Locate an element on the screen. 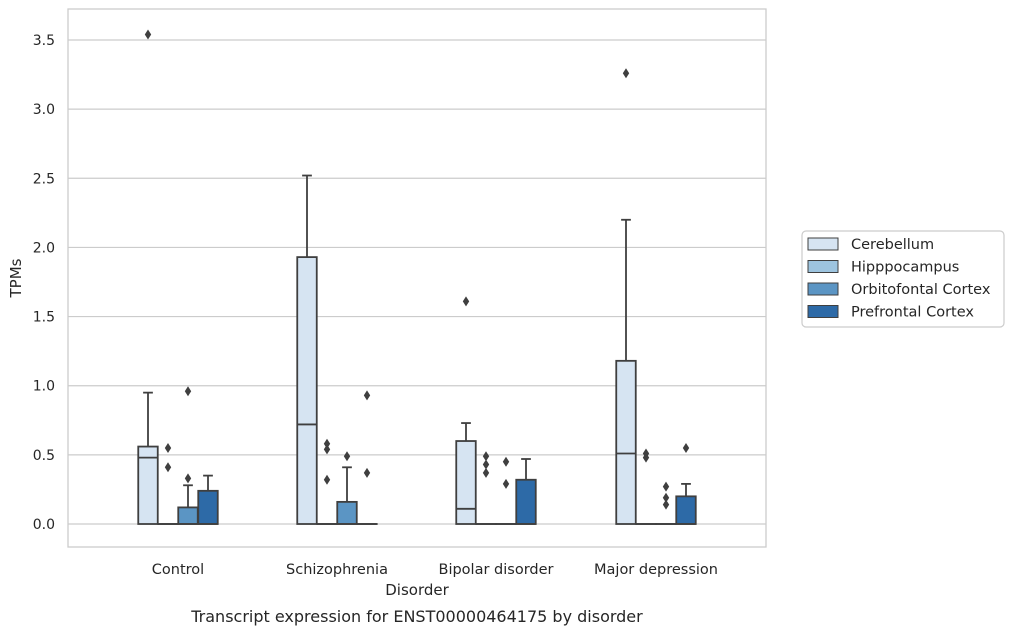 The image size is (1014, 634). y-tick-label: 0.0 is located at coordinates (44, 525).